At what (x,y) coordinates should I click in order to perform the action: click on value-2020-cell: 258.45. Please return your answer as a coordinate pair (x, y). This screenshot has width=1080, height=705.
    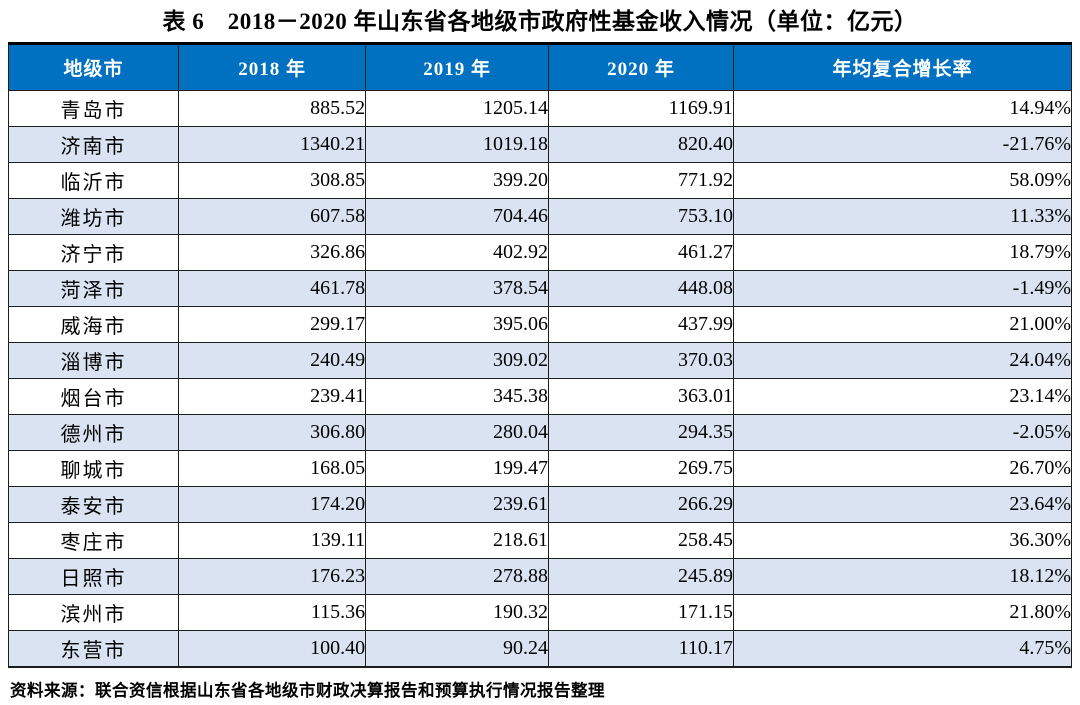
    Looking at the image, I should click on (640, 540).